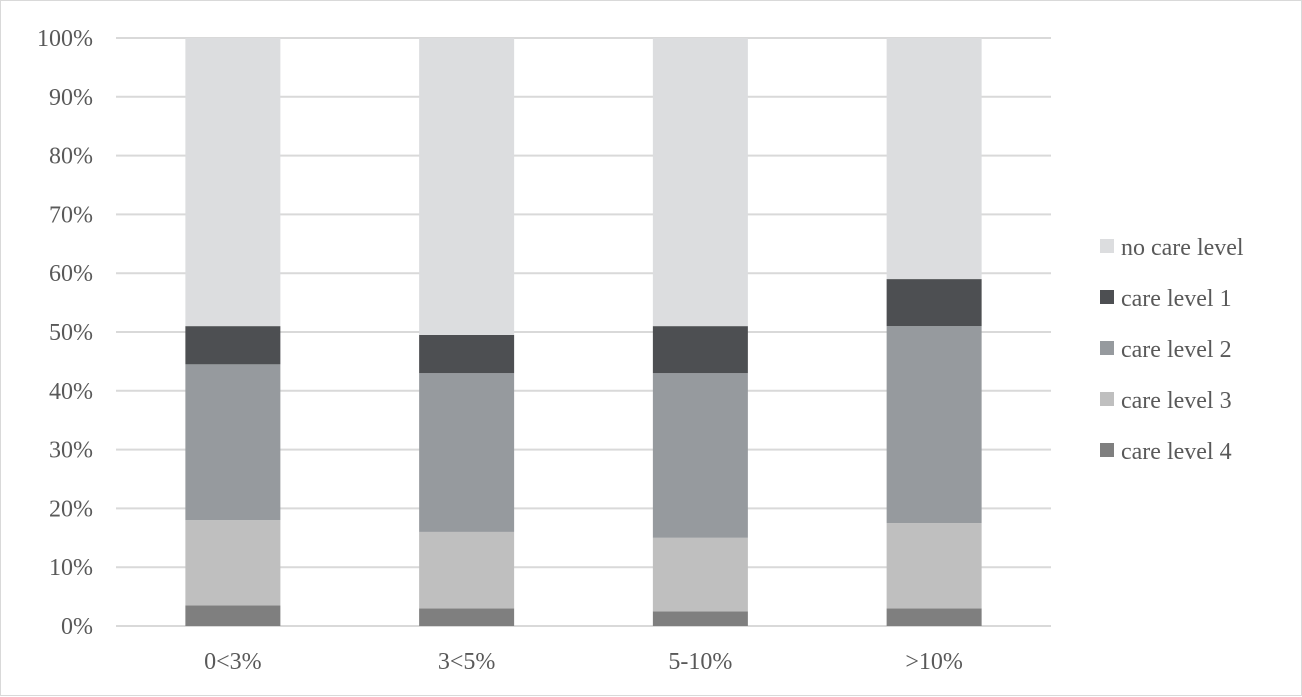 This screenshot has height=697, width=1302. Describe the element at coordinates (71, 392) in the screenshot. I see `y-tick-label: 40%` at that location.